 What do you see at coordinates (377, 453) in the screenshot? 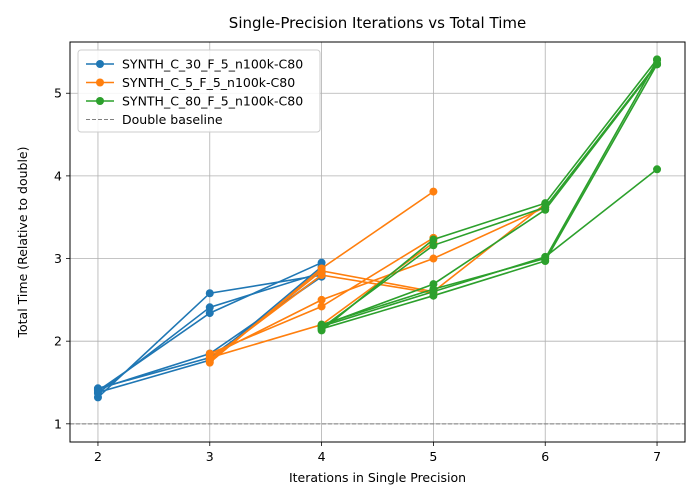
I see `x-ticks: 2 3 4 5 6 7` at bounding box center [377, 453].